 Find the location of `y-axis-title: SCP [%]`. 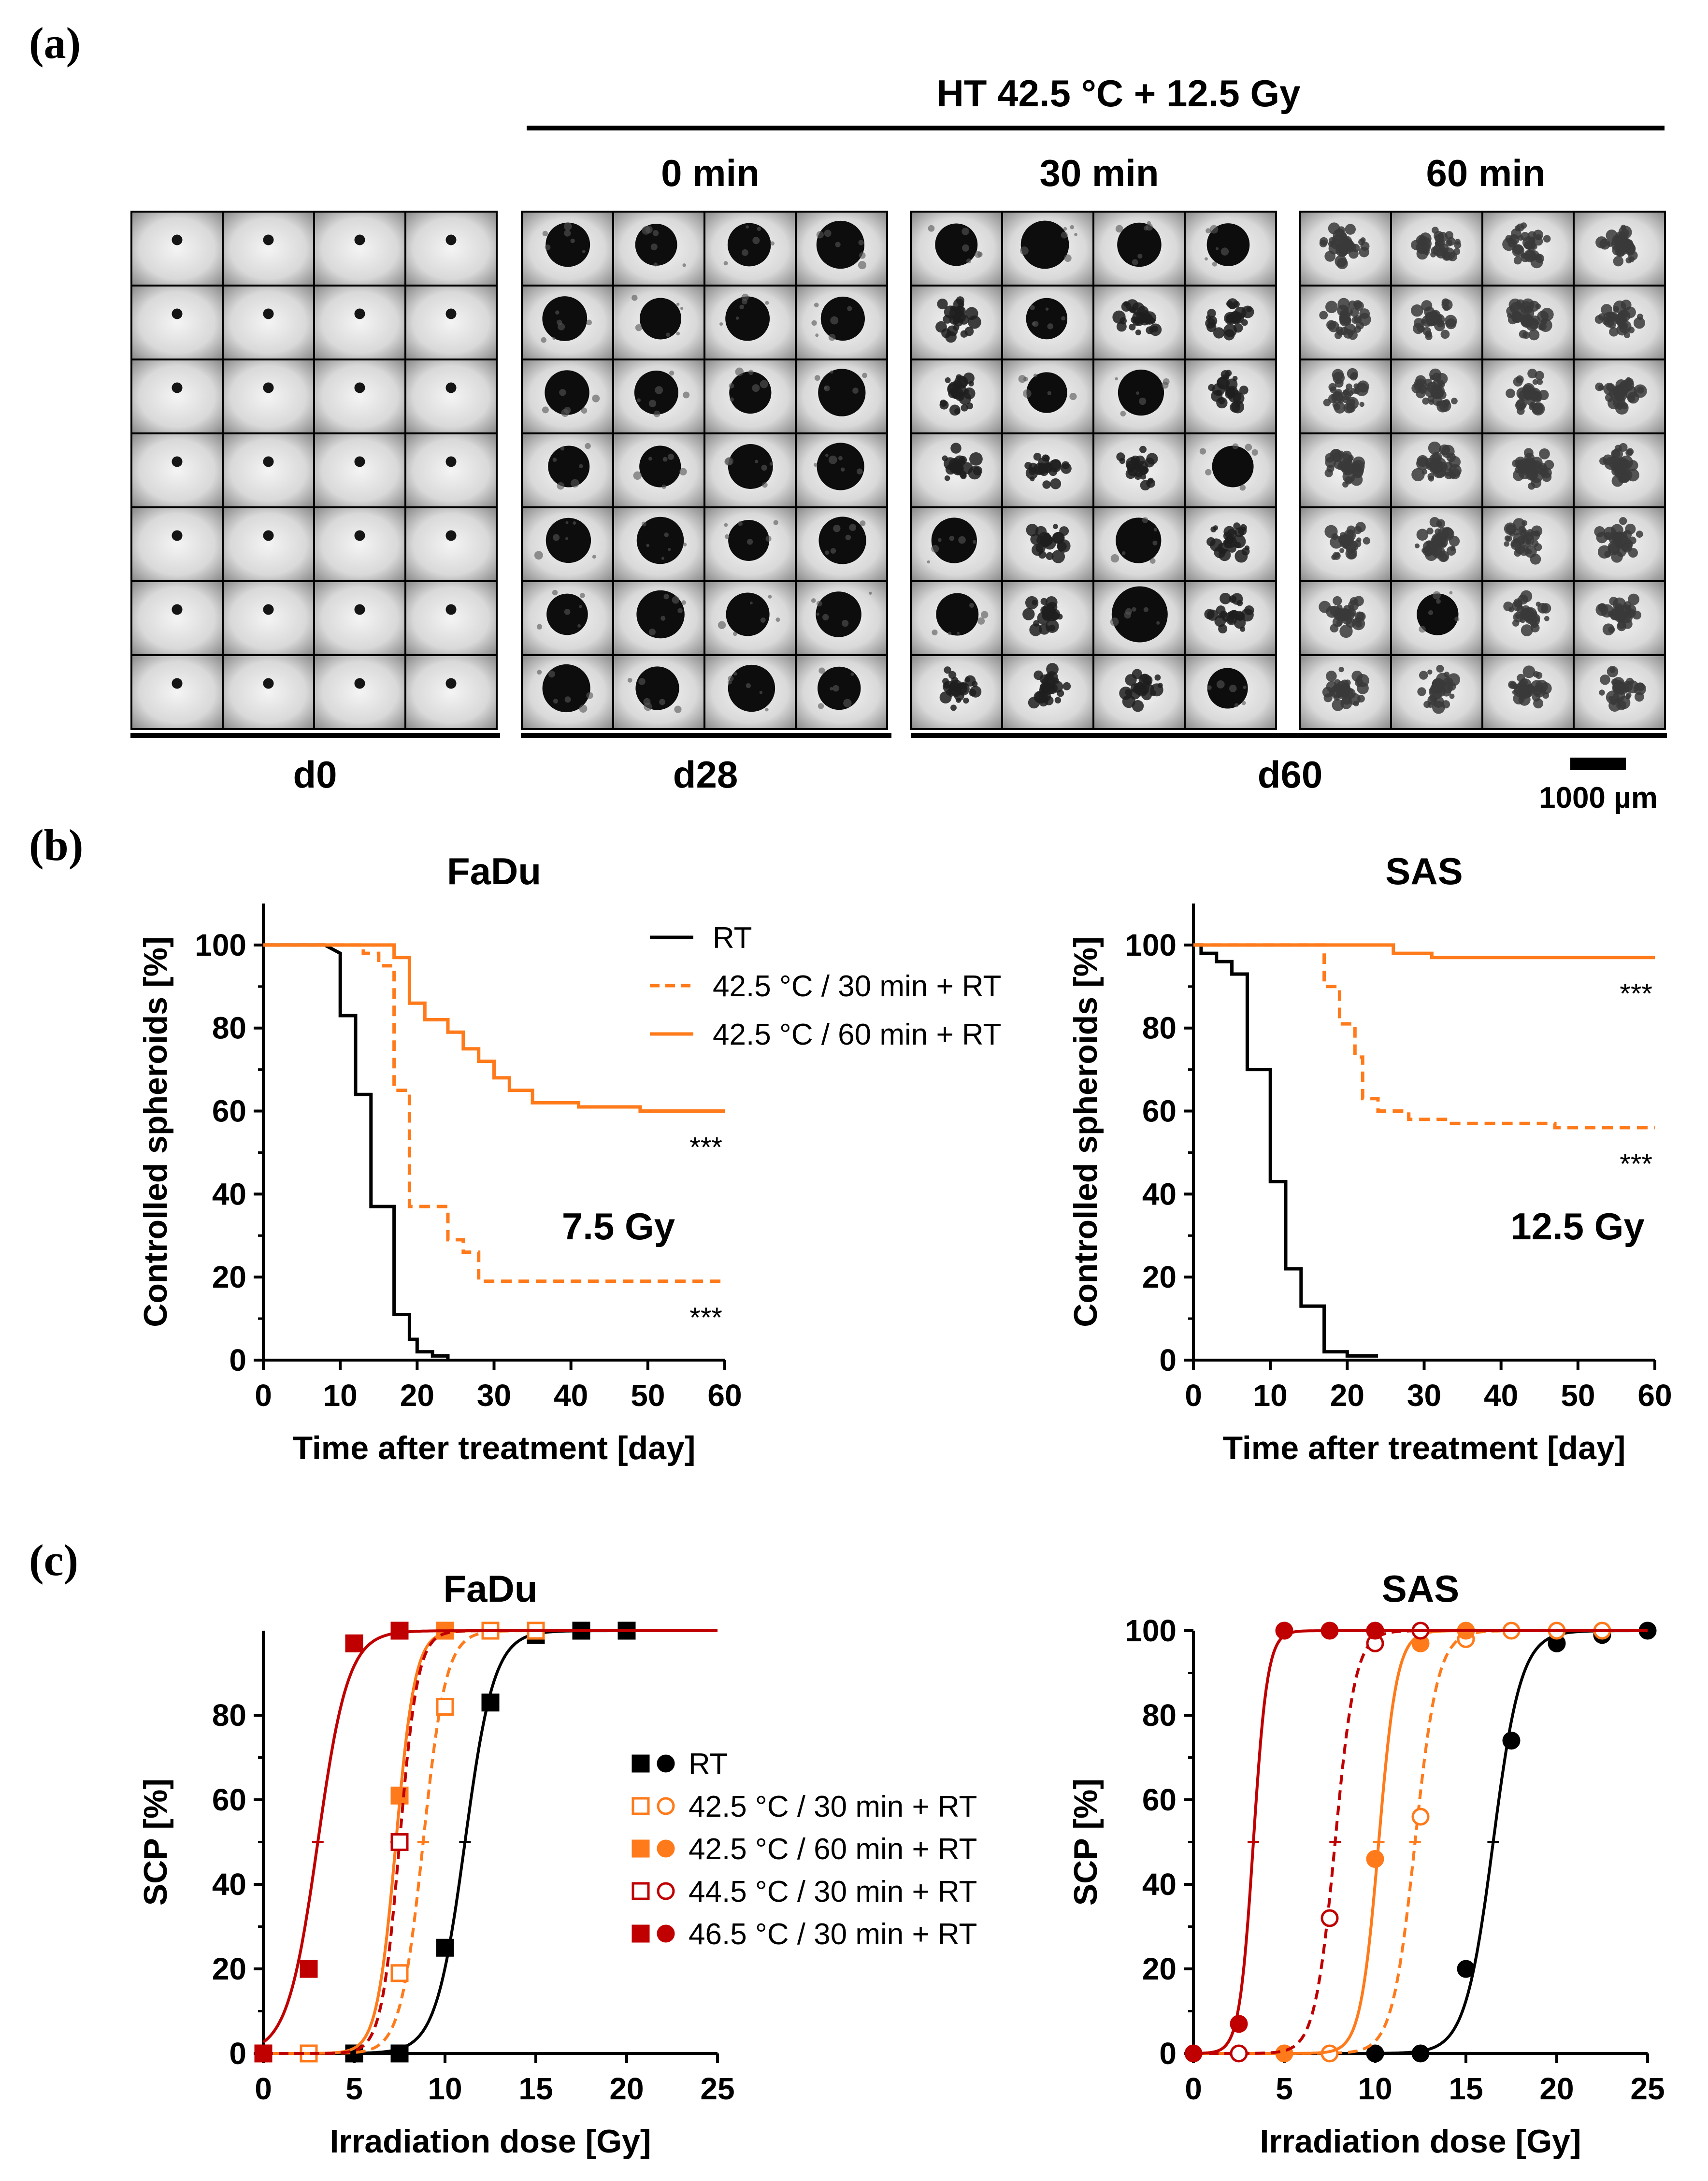

y-axis-title: SCP [%] is located at coordinates (155, 1843).